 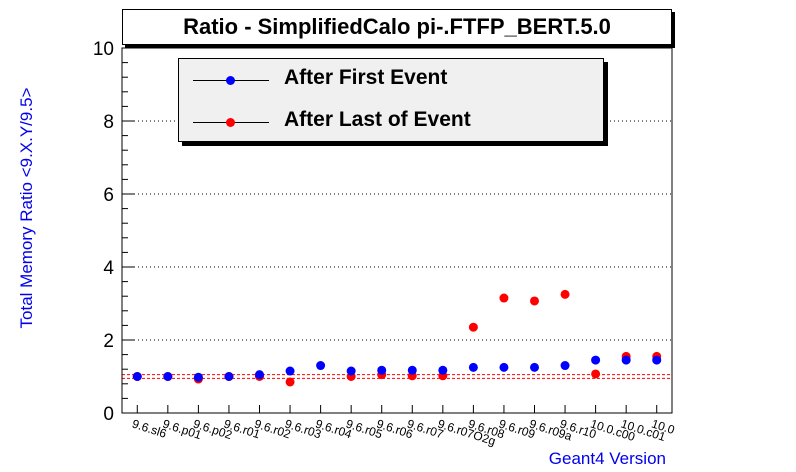 I want to click on chart-title: Ratio - SimplifiedCalo pi-.FTFP_BERT.5.0, so click(x=397, y=26).